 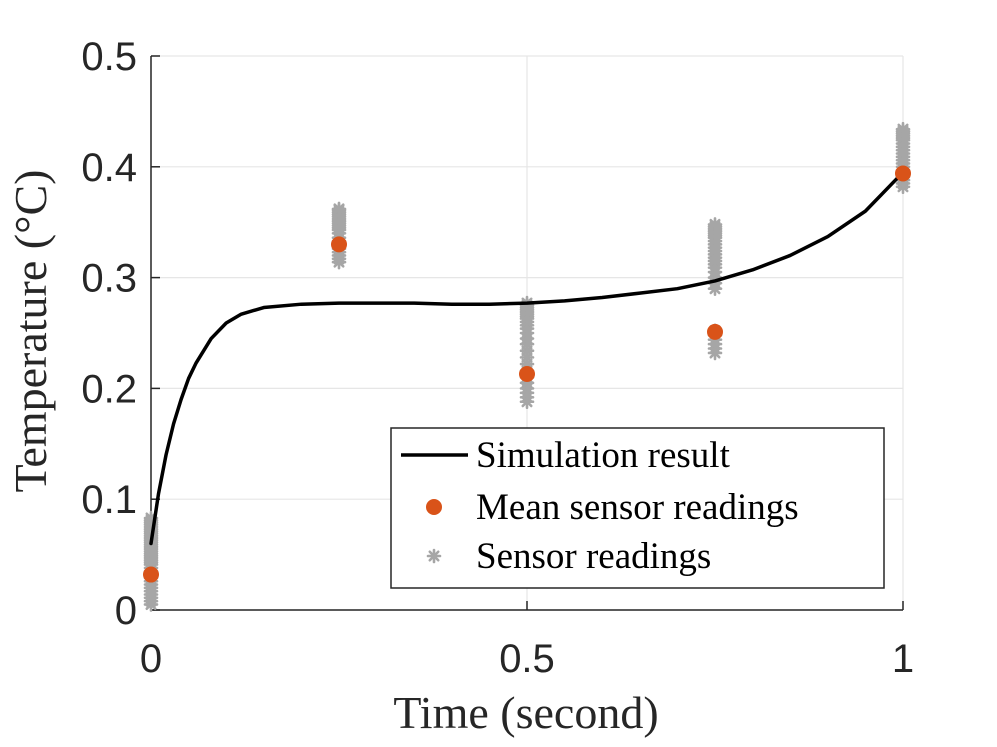 I want to click on y-tick-label: 0.1, so click(x=109, y=500).